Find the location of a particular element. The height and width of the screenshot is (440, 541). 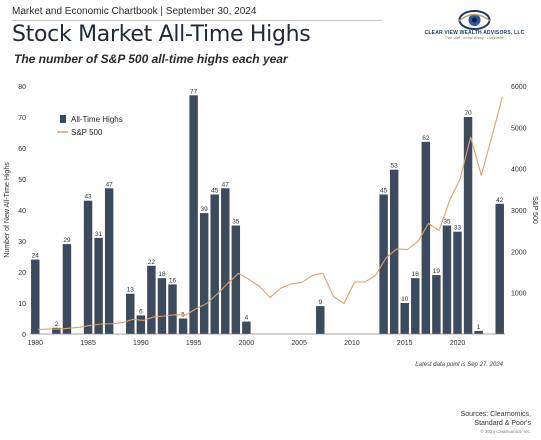

y2-axis-title: S&P 500 is located at coordinates (534, 210).